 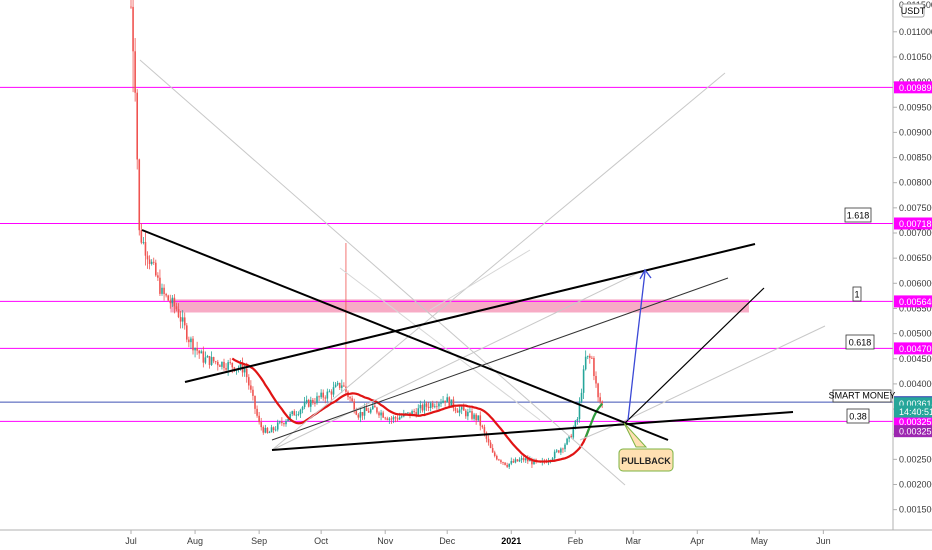 What do you see at coordinates (858, 417) in the screenshot?
I see `fib-label-5: 0.38` at bounding box center [858, 417].